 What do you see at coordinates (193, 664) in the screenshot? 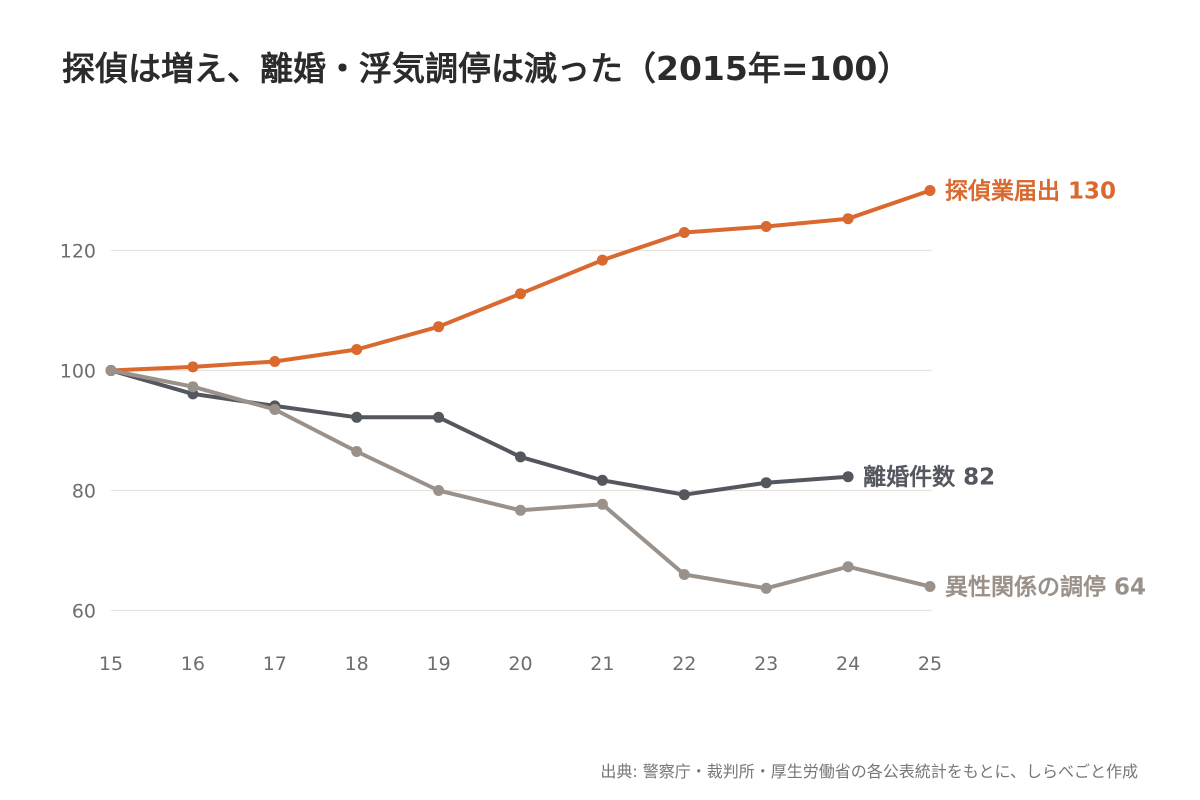
I see `x-tick-label-16: 16` at bounding box center [193, 664].